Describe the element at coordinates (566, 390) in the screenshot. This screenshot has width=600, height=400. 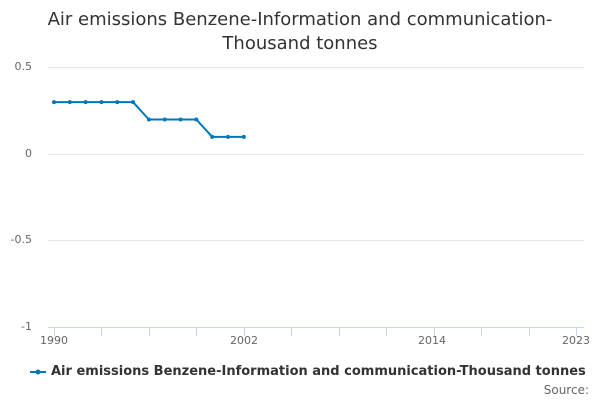
I see `source-label: Source:` at that location.